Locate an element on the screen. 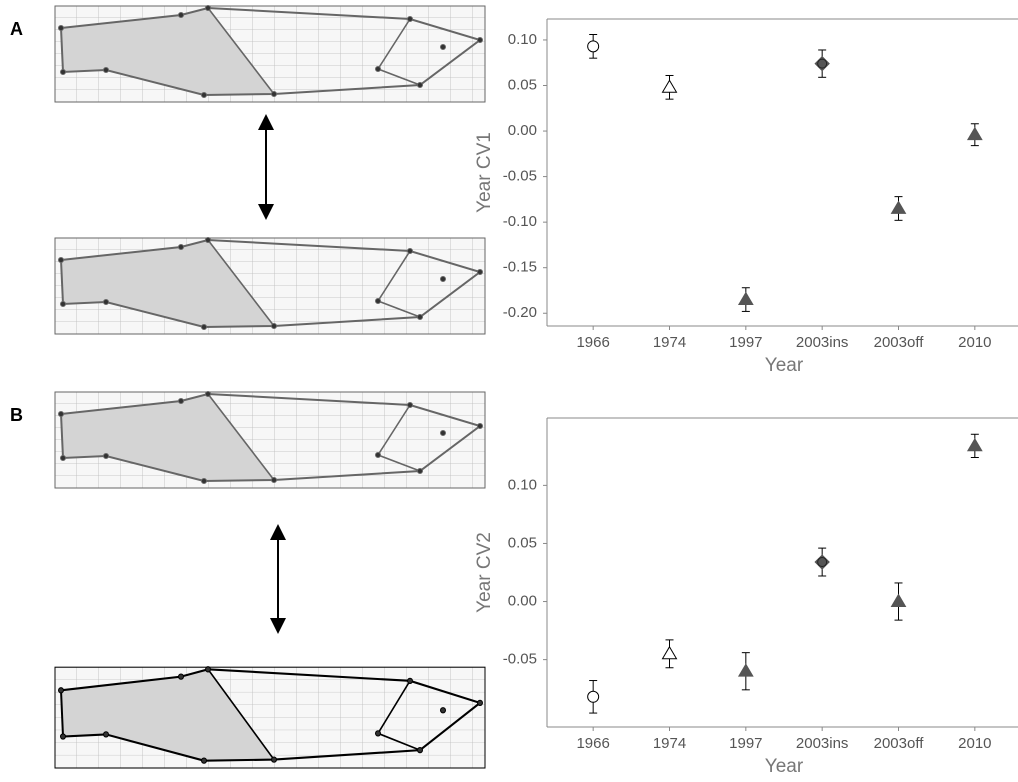 Image resolution: width=1018 pixels, height=782 pixels. y-tick-label: -0.20 is located at coordinates (520, 312).